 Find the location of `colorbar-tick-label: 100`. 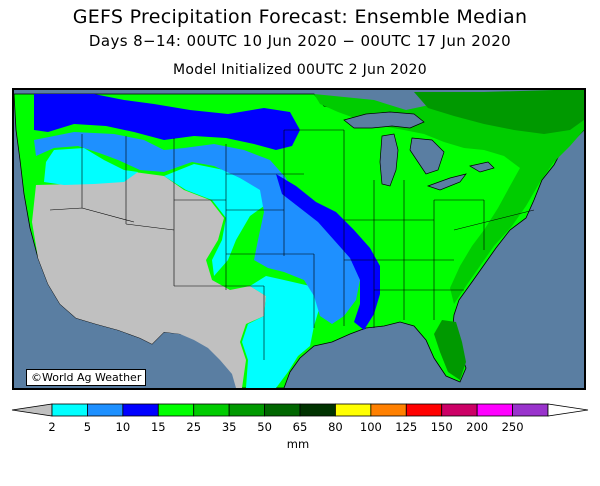

colorbar-tick-label: 100 is located at coordinates (371, 427).